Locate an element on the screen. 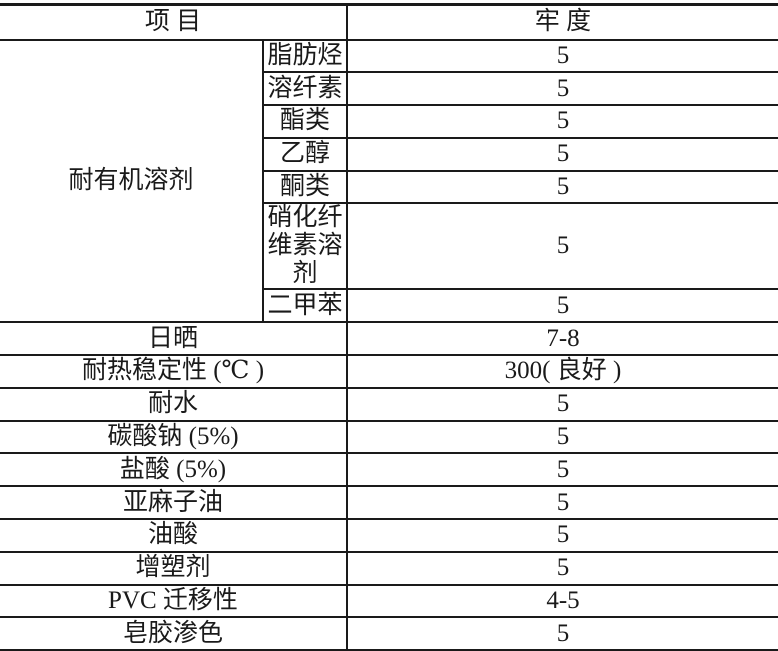 The image size is (778, 651). table-row: 酮类 5 is located at coordinates (389, 187).